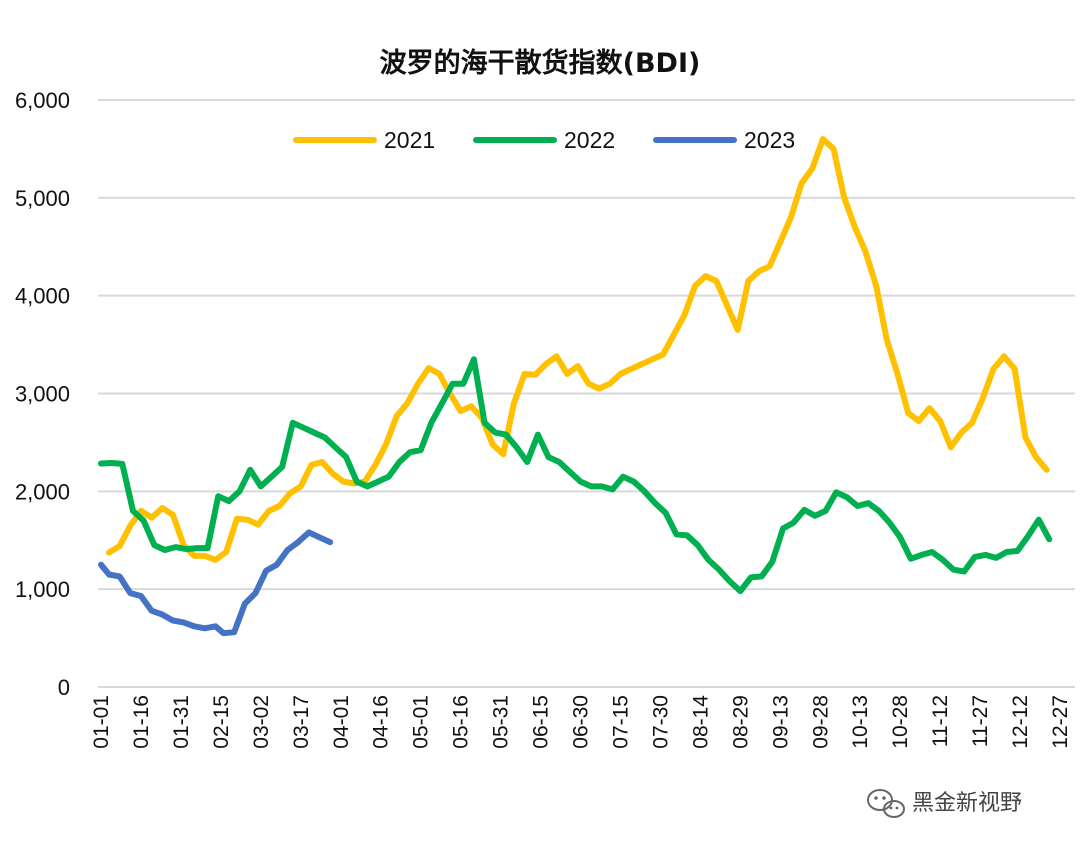 The image size is (1080, 847). What do you see at coordinates (181, 722) in the screenshot?
I see `x-tick-label: 01-31` at bounding box center [181, 722].